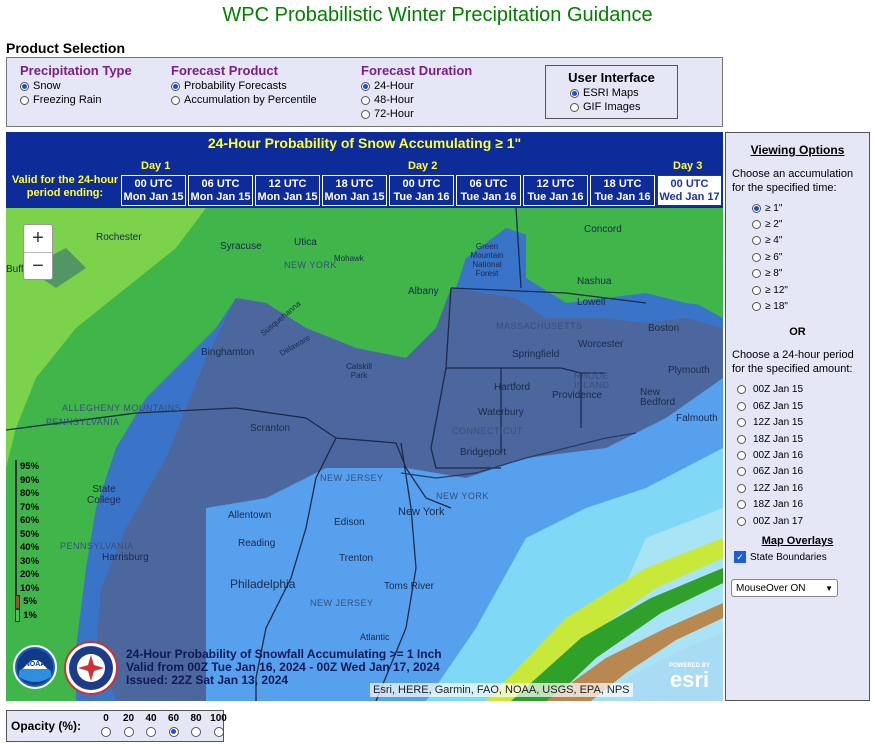 The width and height of the screenshot is (875, 750). Describe the element at coordinates (548, 295) in the screenshot. I see `ma-nh-border` at that location.